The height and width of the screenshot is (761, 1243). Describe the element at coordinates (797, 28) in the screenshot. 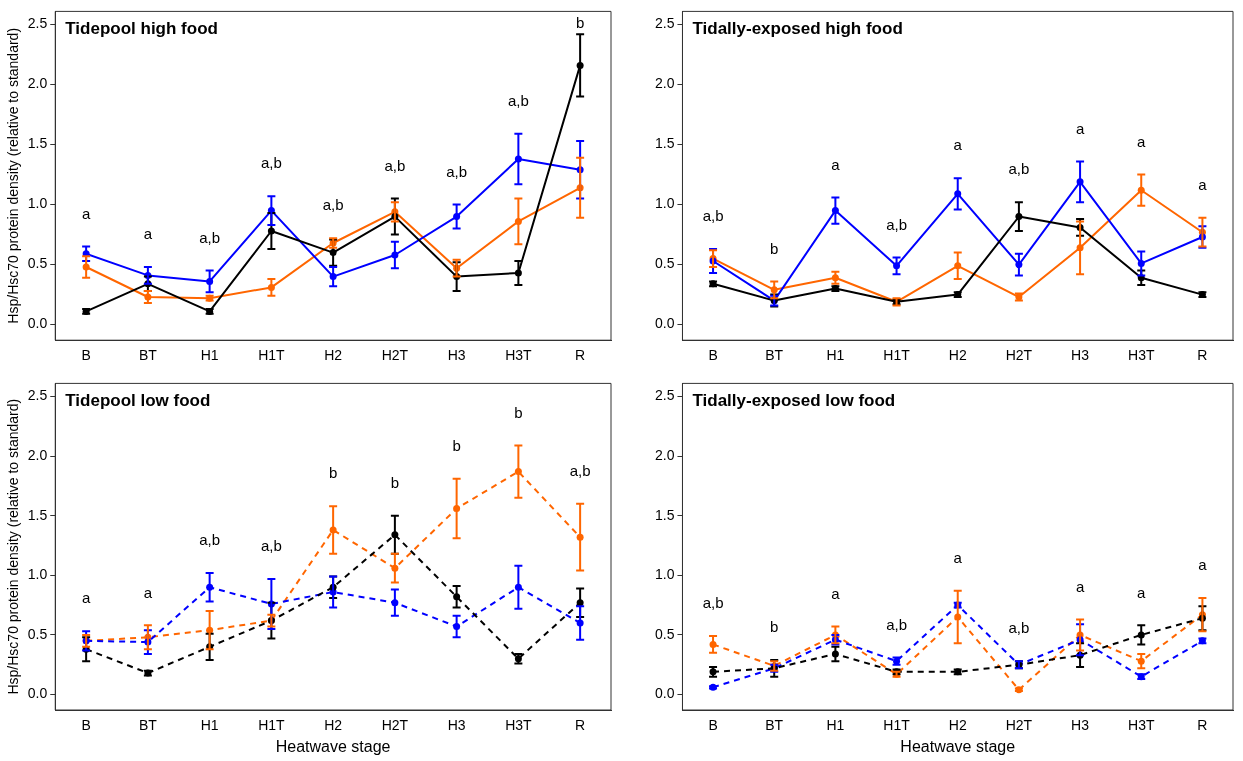

I see `chart-title: Tidally-exposed high food` at that location.